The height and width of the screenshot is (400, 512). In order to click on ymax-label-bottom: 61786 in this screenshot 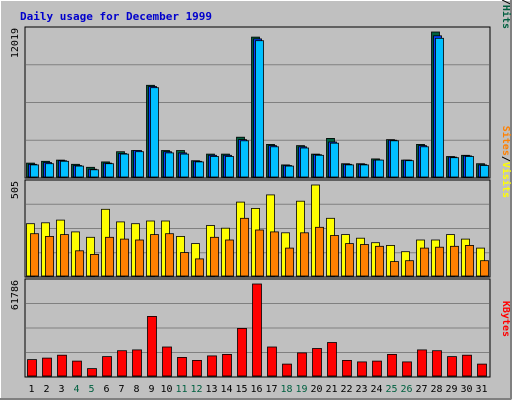, I will do `click(15, 295)`.